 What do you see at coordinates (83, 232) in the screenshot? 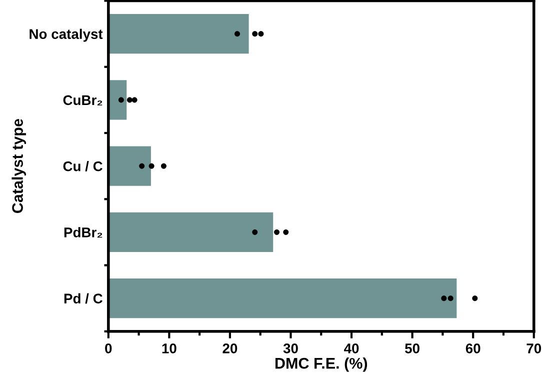
I see `y-tick-label: PdBr₂` at bounding box center [83, 232].